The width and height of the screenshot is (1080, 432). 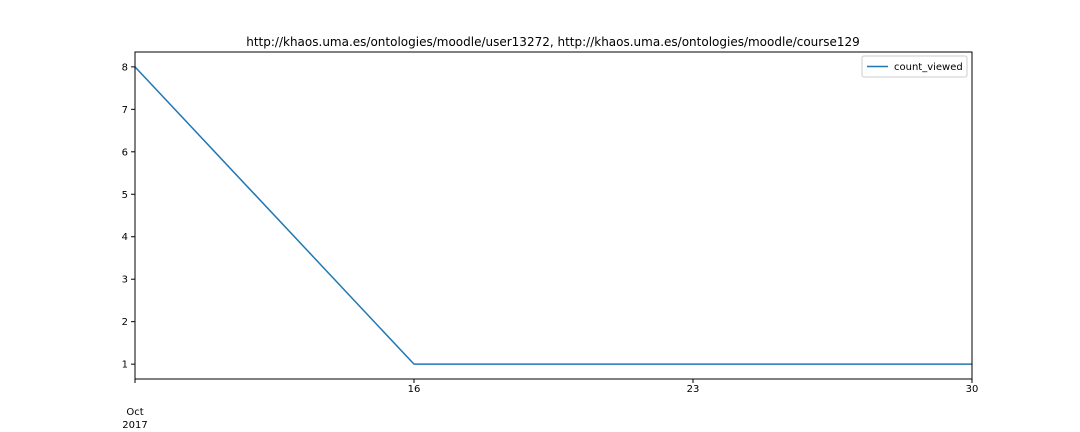 I want to click on y-tick-label-3: 3, so click(x=125, y=280).